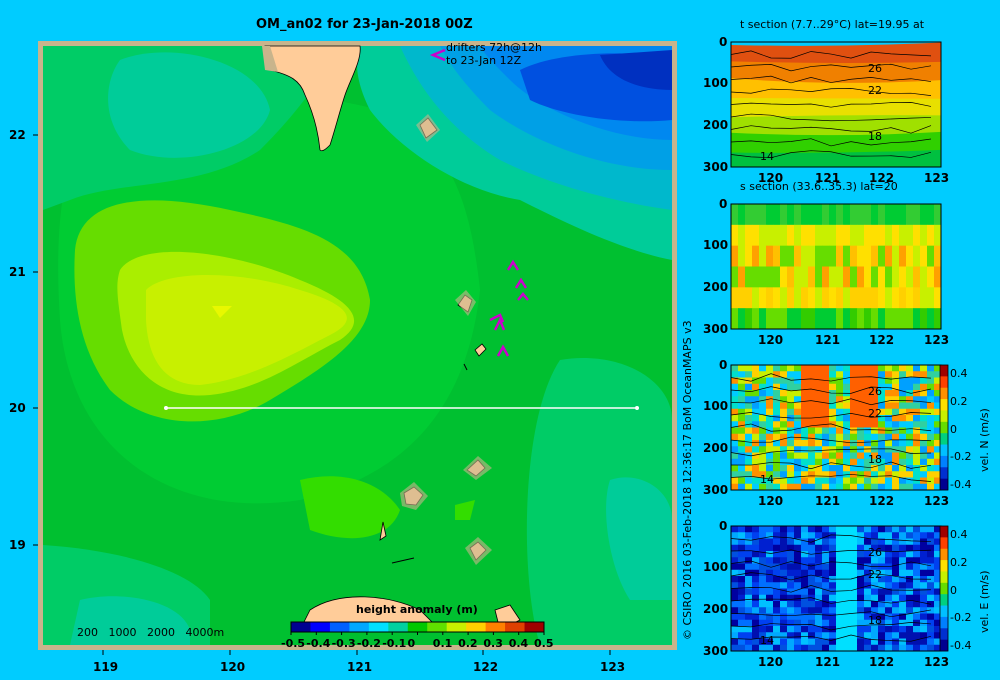 This screenshot has height=680, width=1000. What do you see at coordinates (343, 643) in the screenshot?
I see `colorbar-tick-label: -0.3` at bounding box center [343, 643].